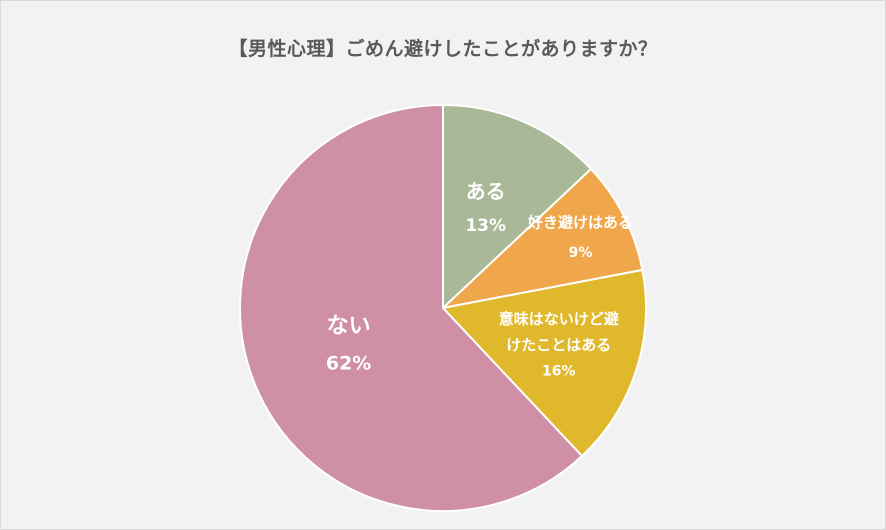 This screenshot has width=886, height=530. I want to click on slice-2-category-label: 好き避けはある, so click(580, 223).